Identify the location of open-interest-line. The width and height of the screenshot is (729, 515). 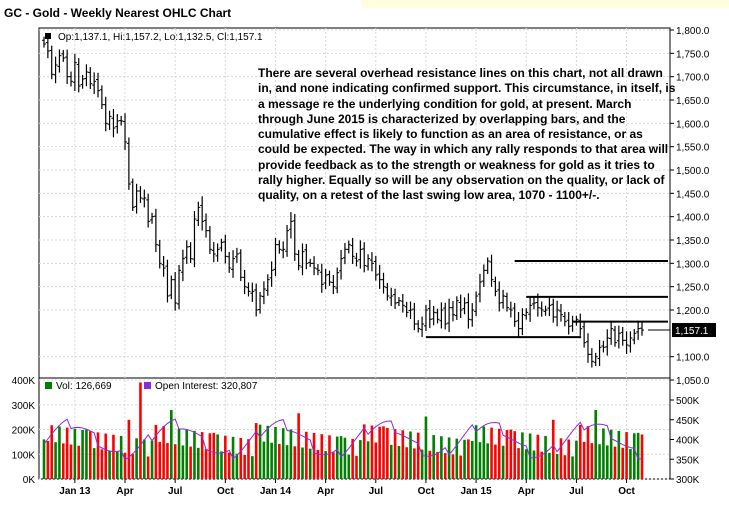
(343, 439).